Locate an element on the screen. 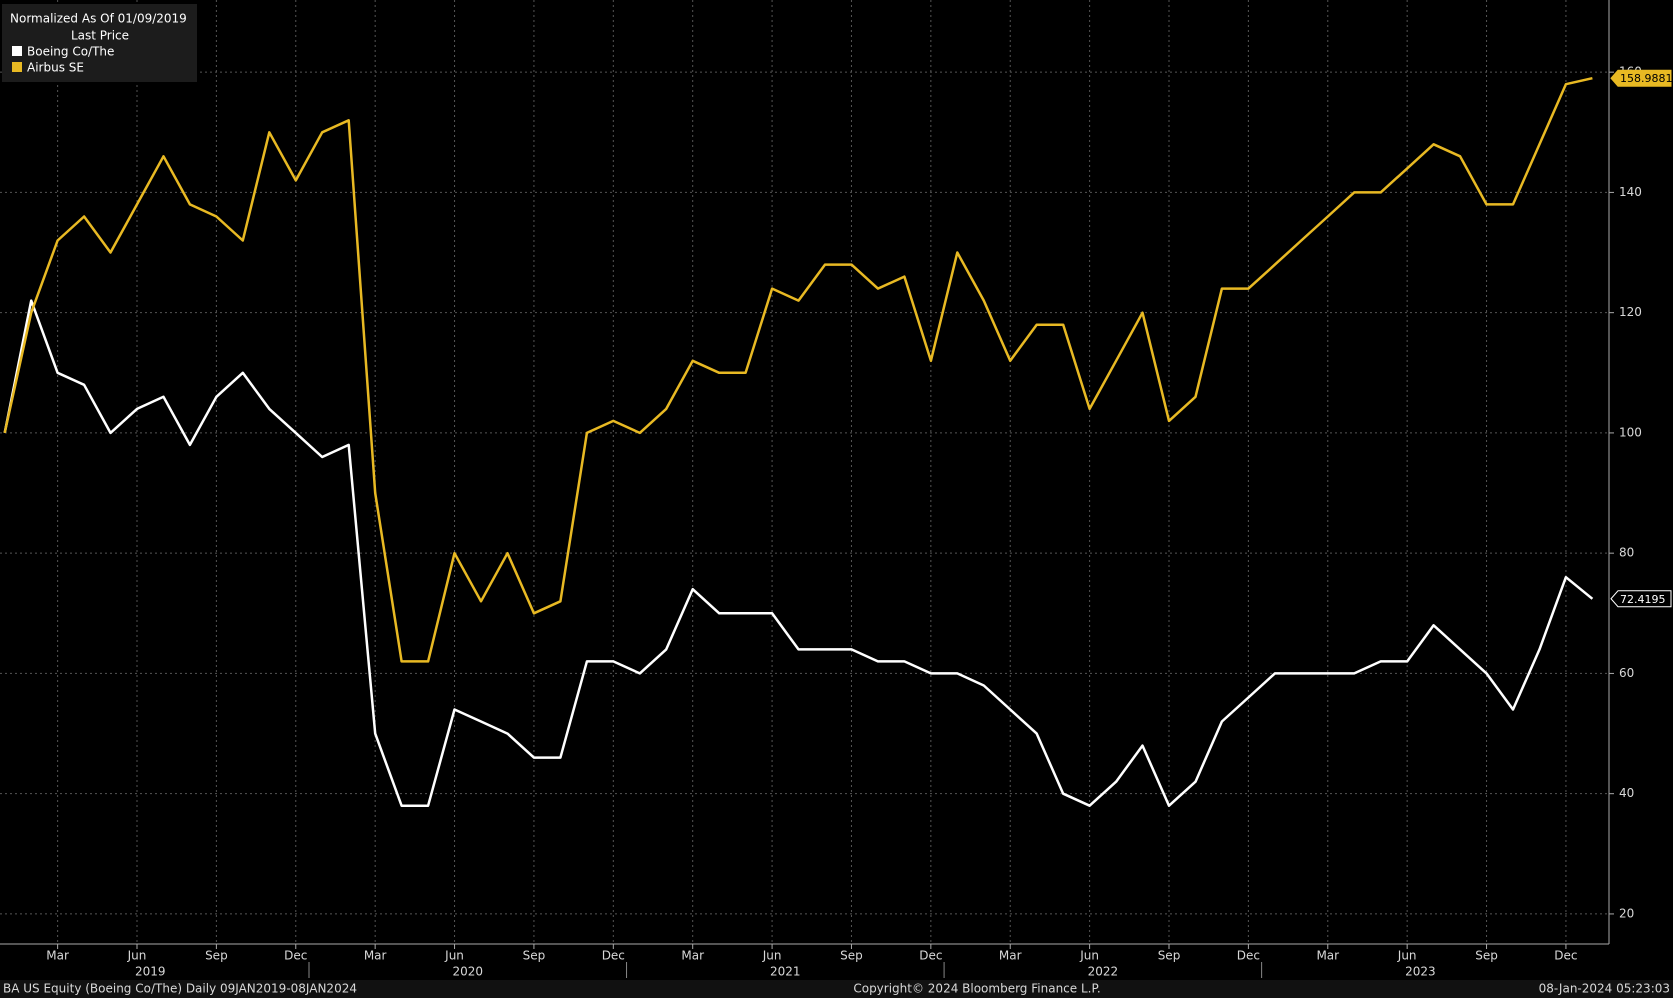 Image resolution: width=1673 pixels, height=998 pixels. y-tick-label: 60 is located at coordinates (1626, 673).